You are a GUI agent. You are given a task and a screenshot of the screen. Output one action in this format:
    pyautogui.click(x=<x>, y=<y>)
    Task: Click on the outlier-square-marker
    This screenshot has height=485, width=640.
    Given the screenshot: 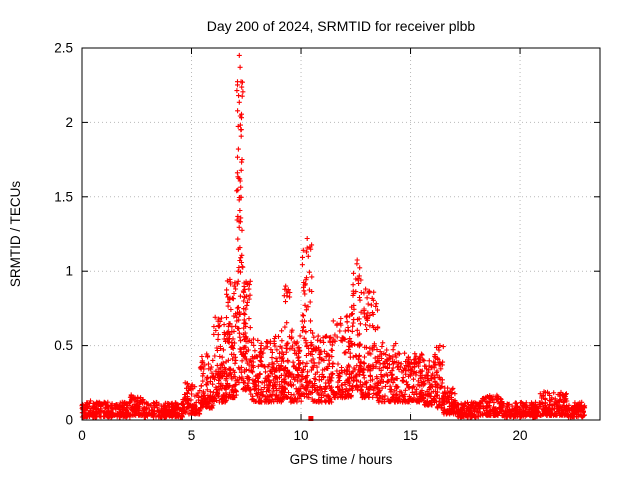 What is the action you would take?
    pyautogui.click(x=311, y=419)
    